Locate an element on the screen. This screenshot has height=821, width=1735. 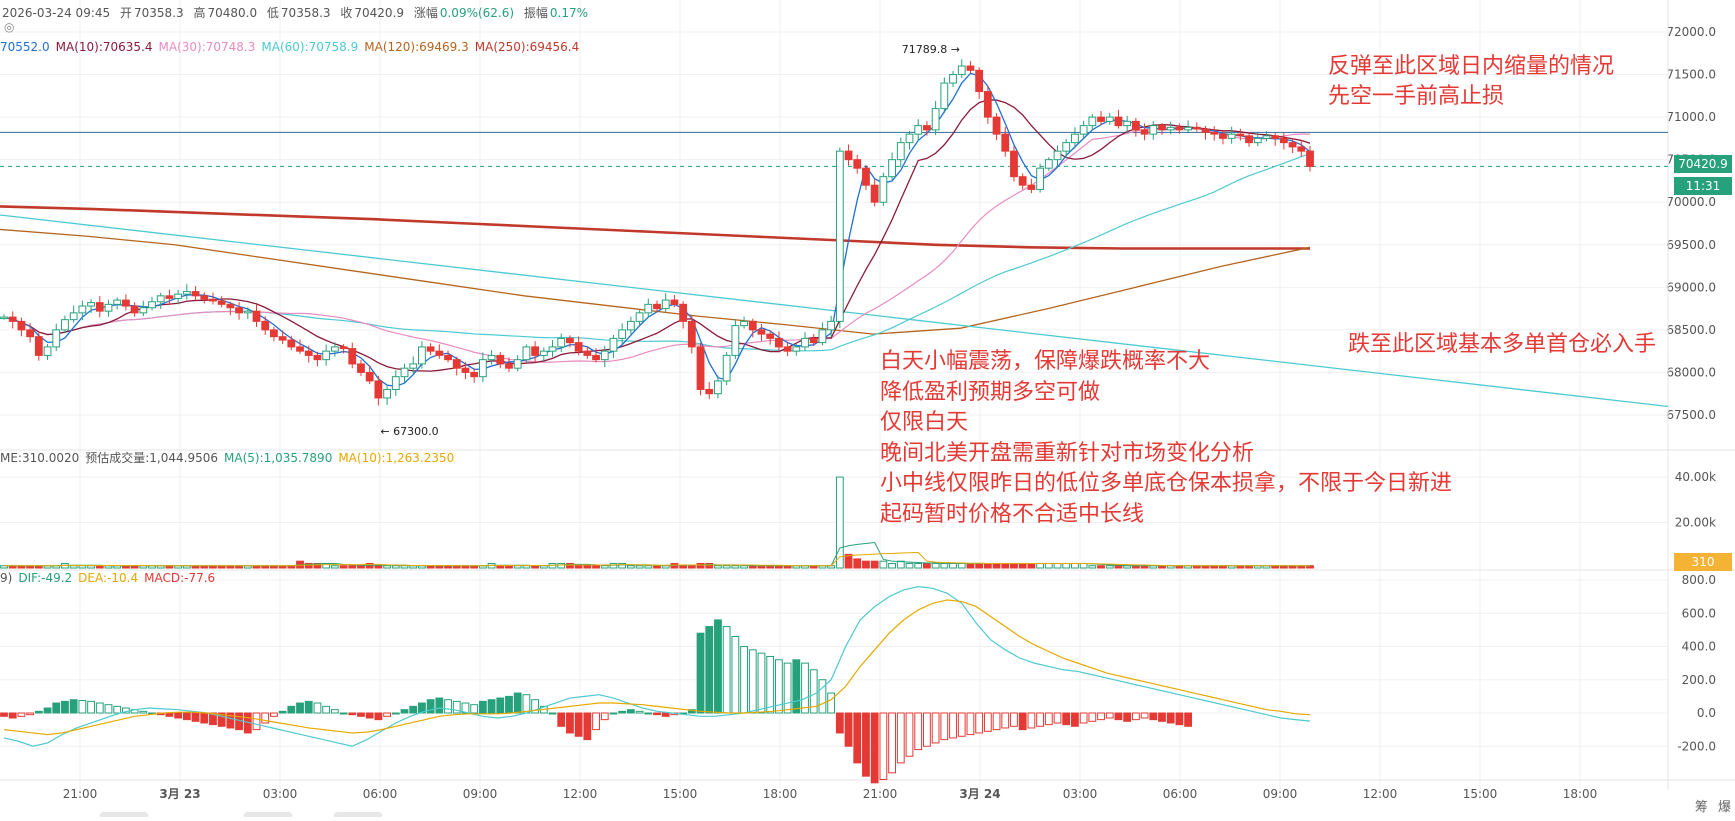
visibility-eye-icon: ◎ is located at coordinates (9, 27).